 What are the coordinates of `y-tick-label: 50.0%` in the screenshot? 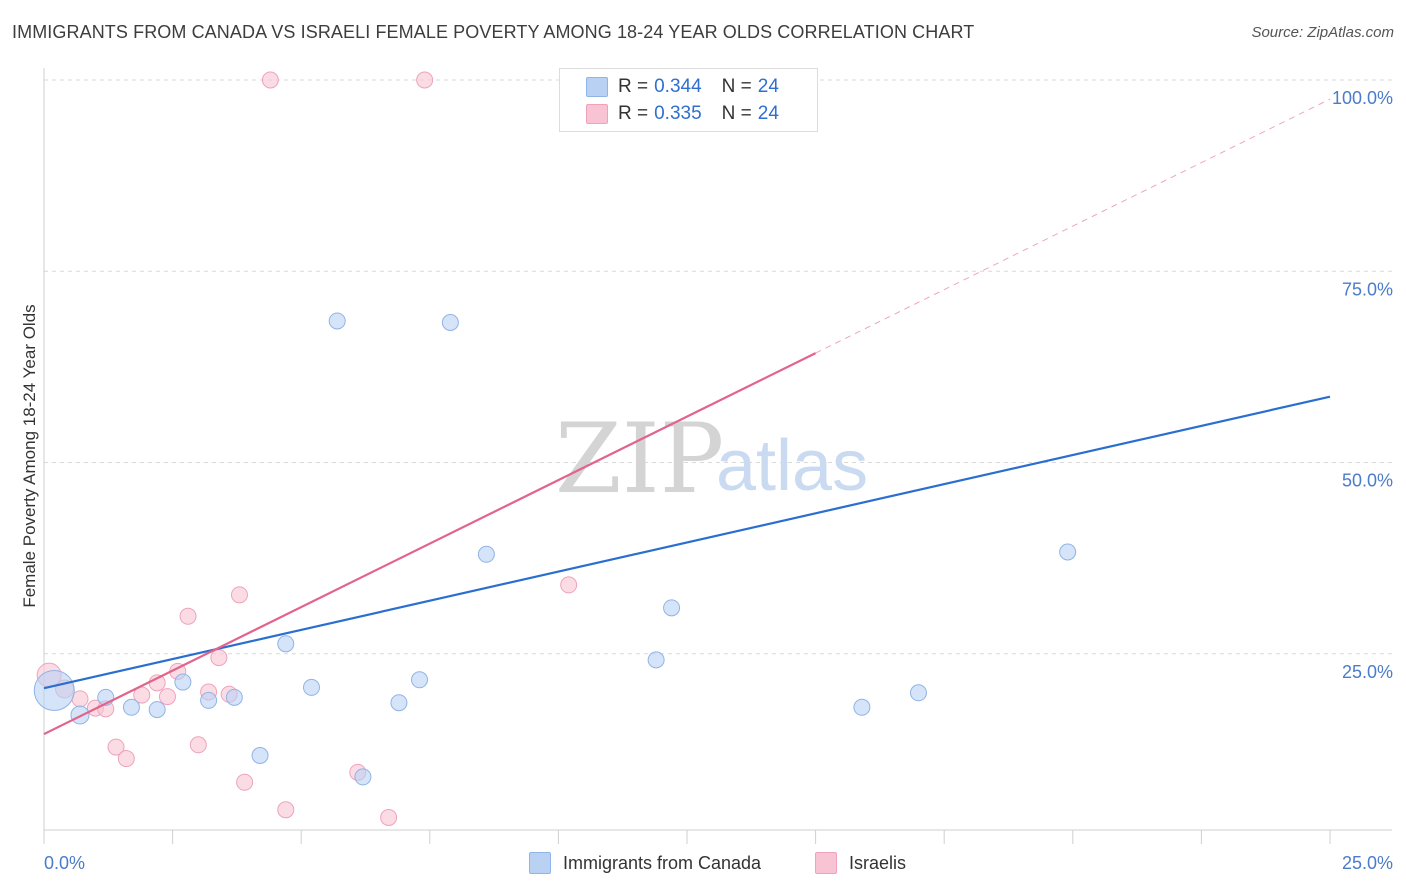 It's located at (1367, 481).